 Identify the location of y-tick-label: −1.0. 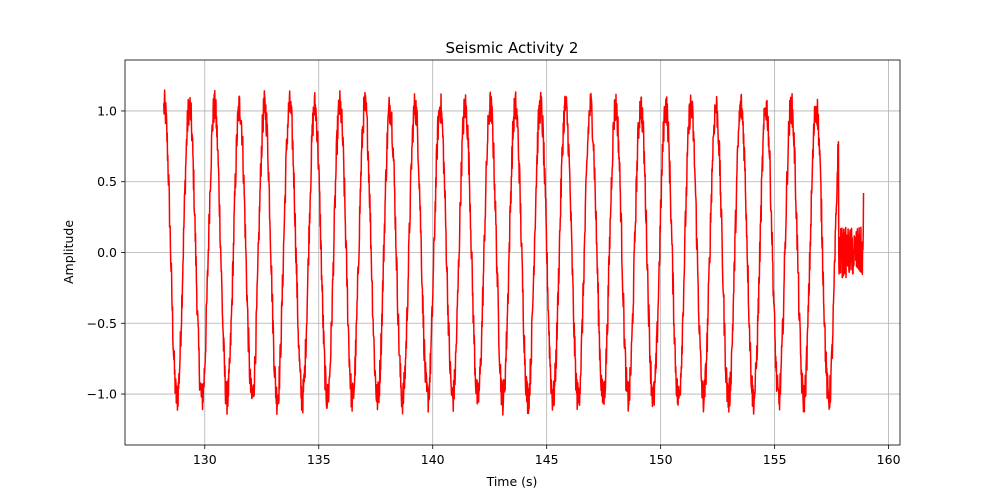
(102, 394).